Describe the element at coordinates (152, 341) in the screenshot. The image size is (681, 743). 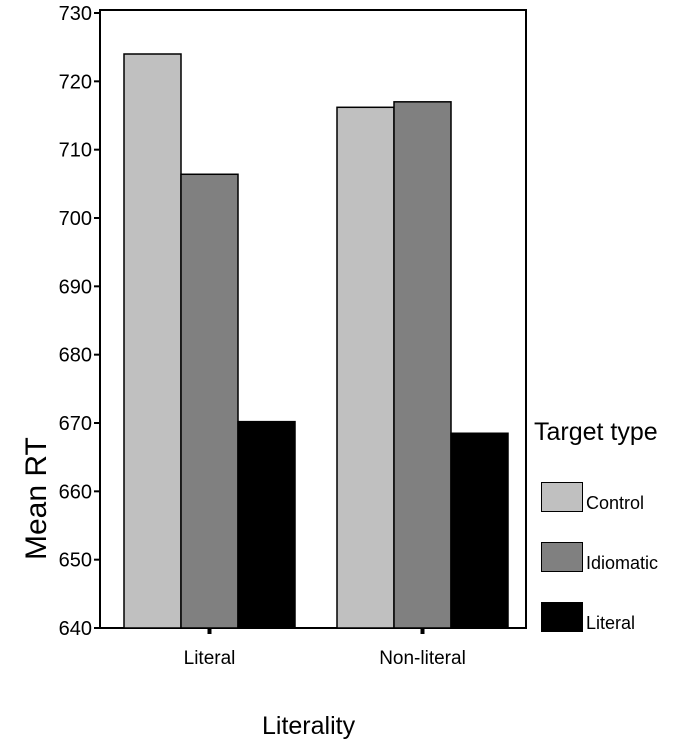
I see `bar-control-literal` at that location.